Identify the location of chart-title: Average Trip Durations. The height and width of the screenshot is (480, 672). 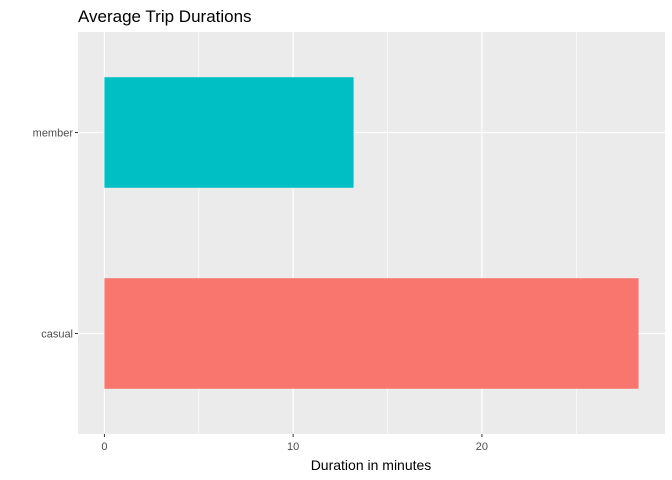
(165, 16).